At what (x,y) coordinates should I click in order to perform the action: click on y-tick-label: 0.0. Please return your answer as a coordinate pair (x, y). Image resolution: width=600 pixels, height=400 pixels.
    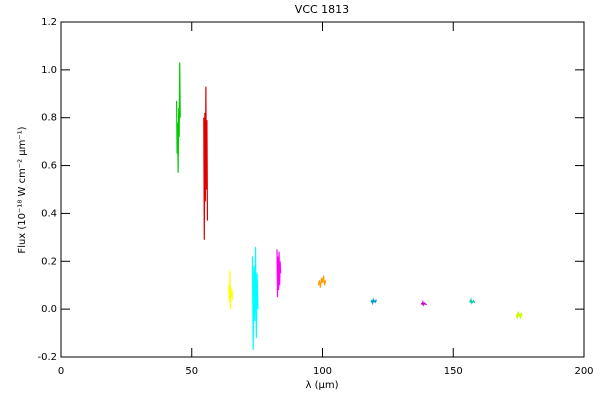
    Looking at the image, I should click on (49, 309).